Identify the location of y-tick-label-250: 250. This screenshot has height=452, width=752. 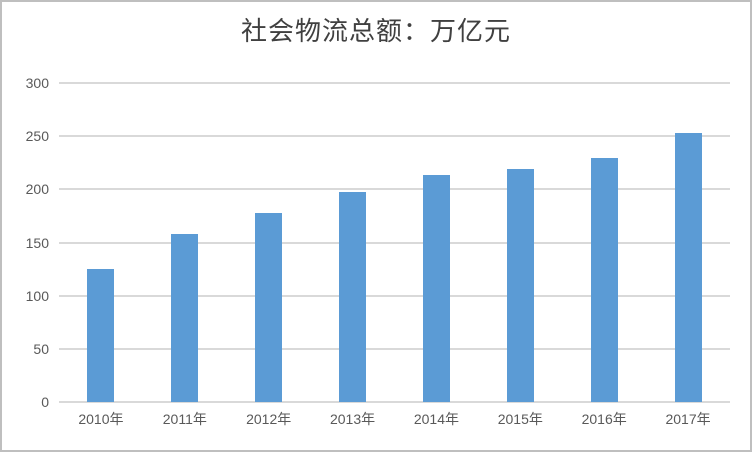
(37, 136).